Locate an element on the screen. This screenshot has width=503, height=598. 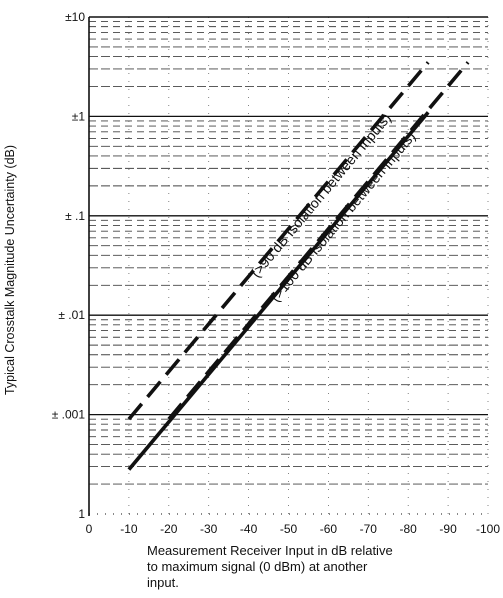
y-tick-label: ± .001 is located at coordinates (69, 415).